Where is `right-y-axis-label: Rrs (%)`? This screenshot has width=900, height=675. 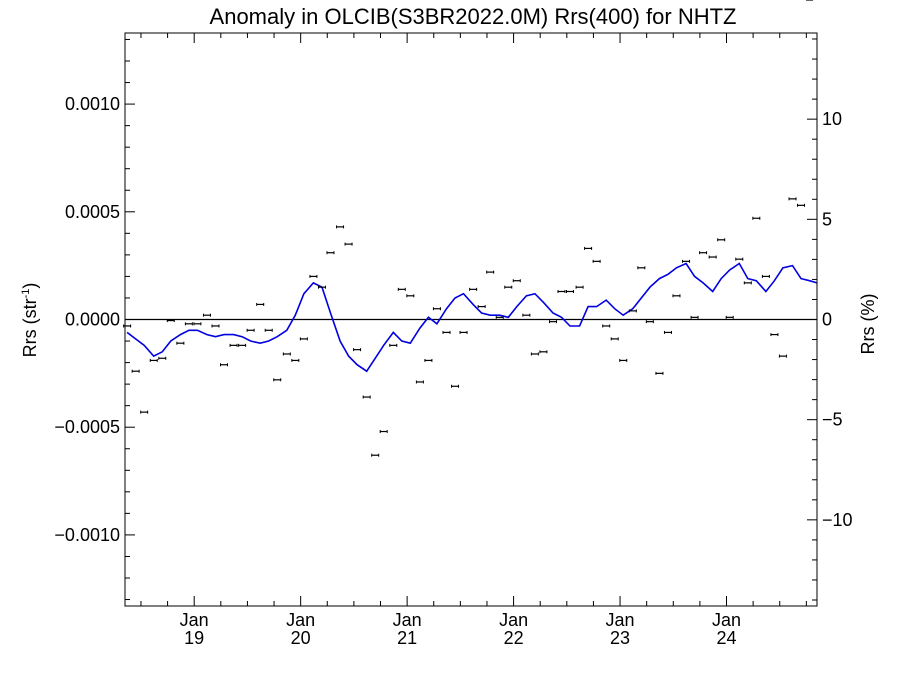
right-y-axis-label: Rrs (%) is located at coordinates (868, 324).